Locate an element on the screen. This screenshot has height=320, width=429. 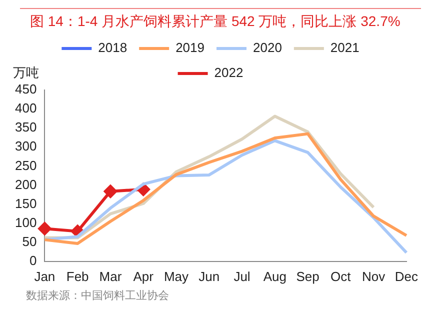
y-tick-label: 150 is located at coordinates (25, 203).